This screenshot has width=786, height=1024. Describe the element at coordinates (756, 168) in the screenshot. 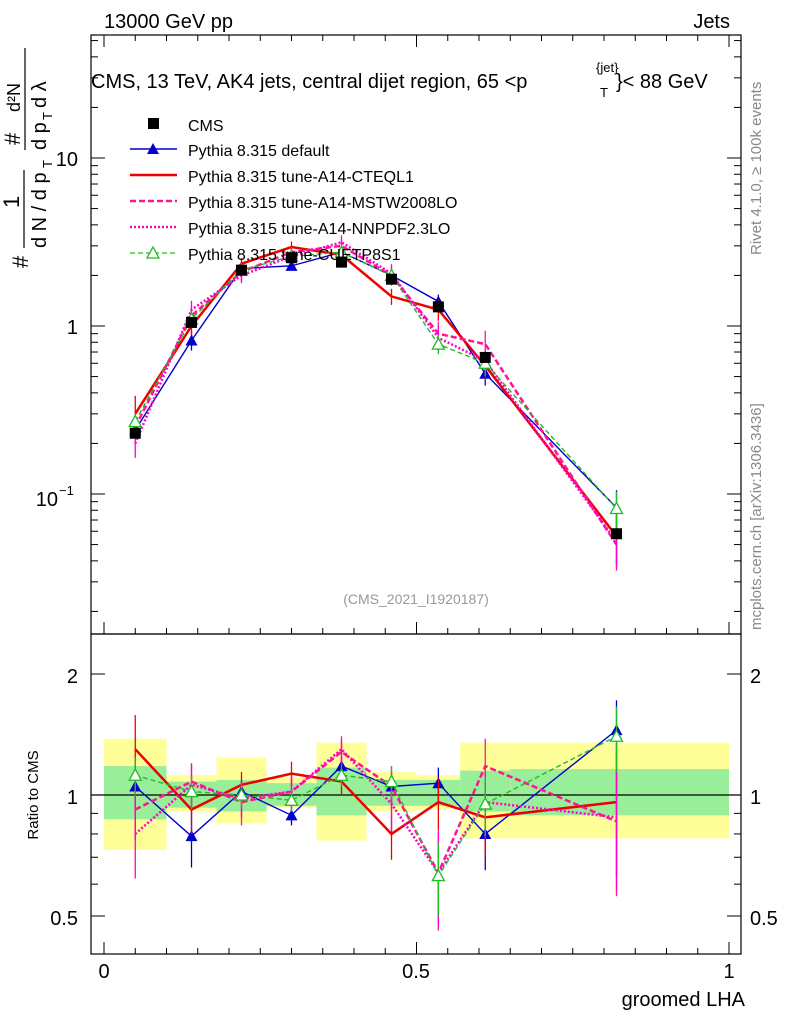

I see `rivet-version-text: Rivet 4.1.0, ≥ 100k events` at that location.